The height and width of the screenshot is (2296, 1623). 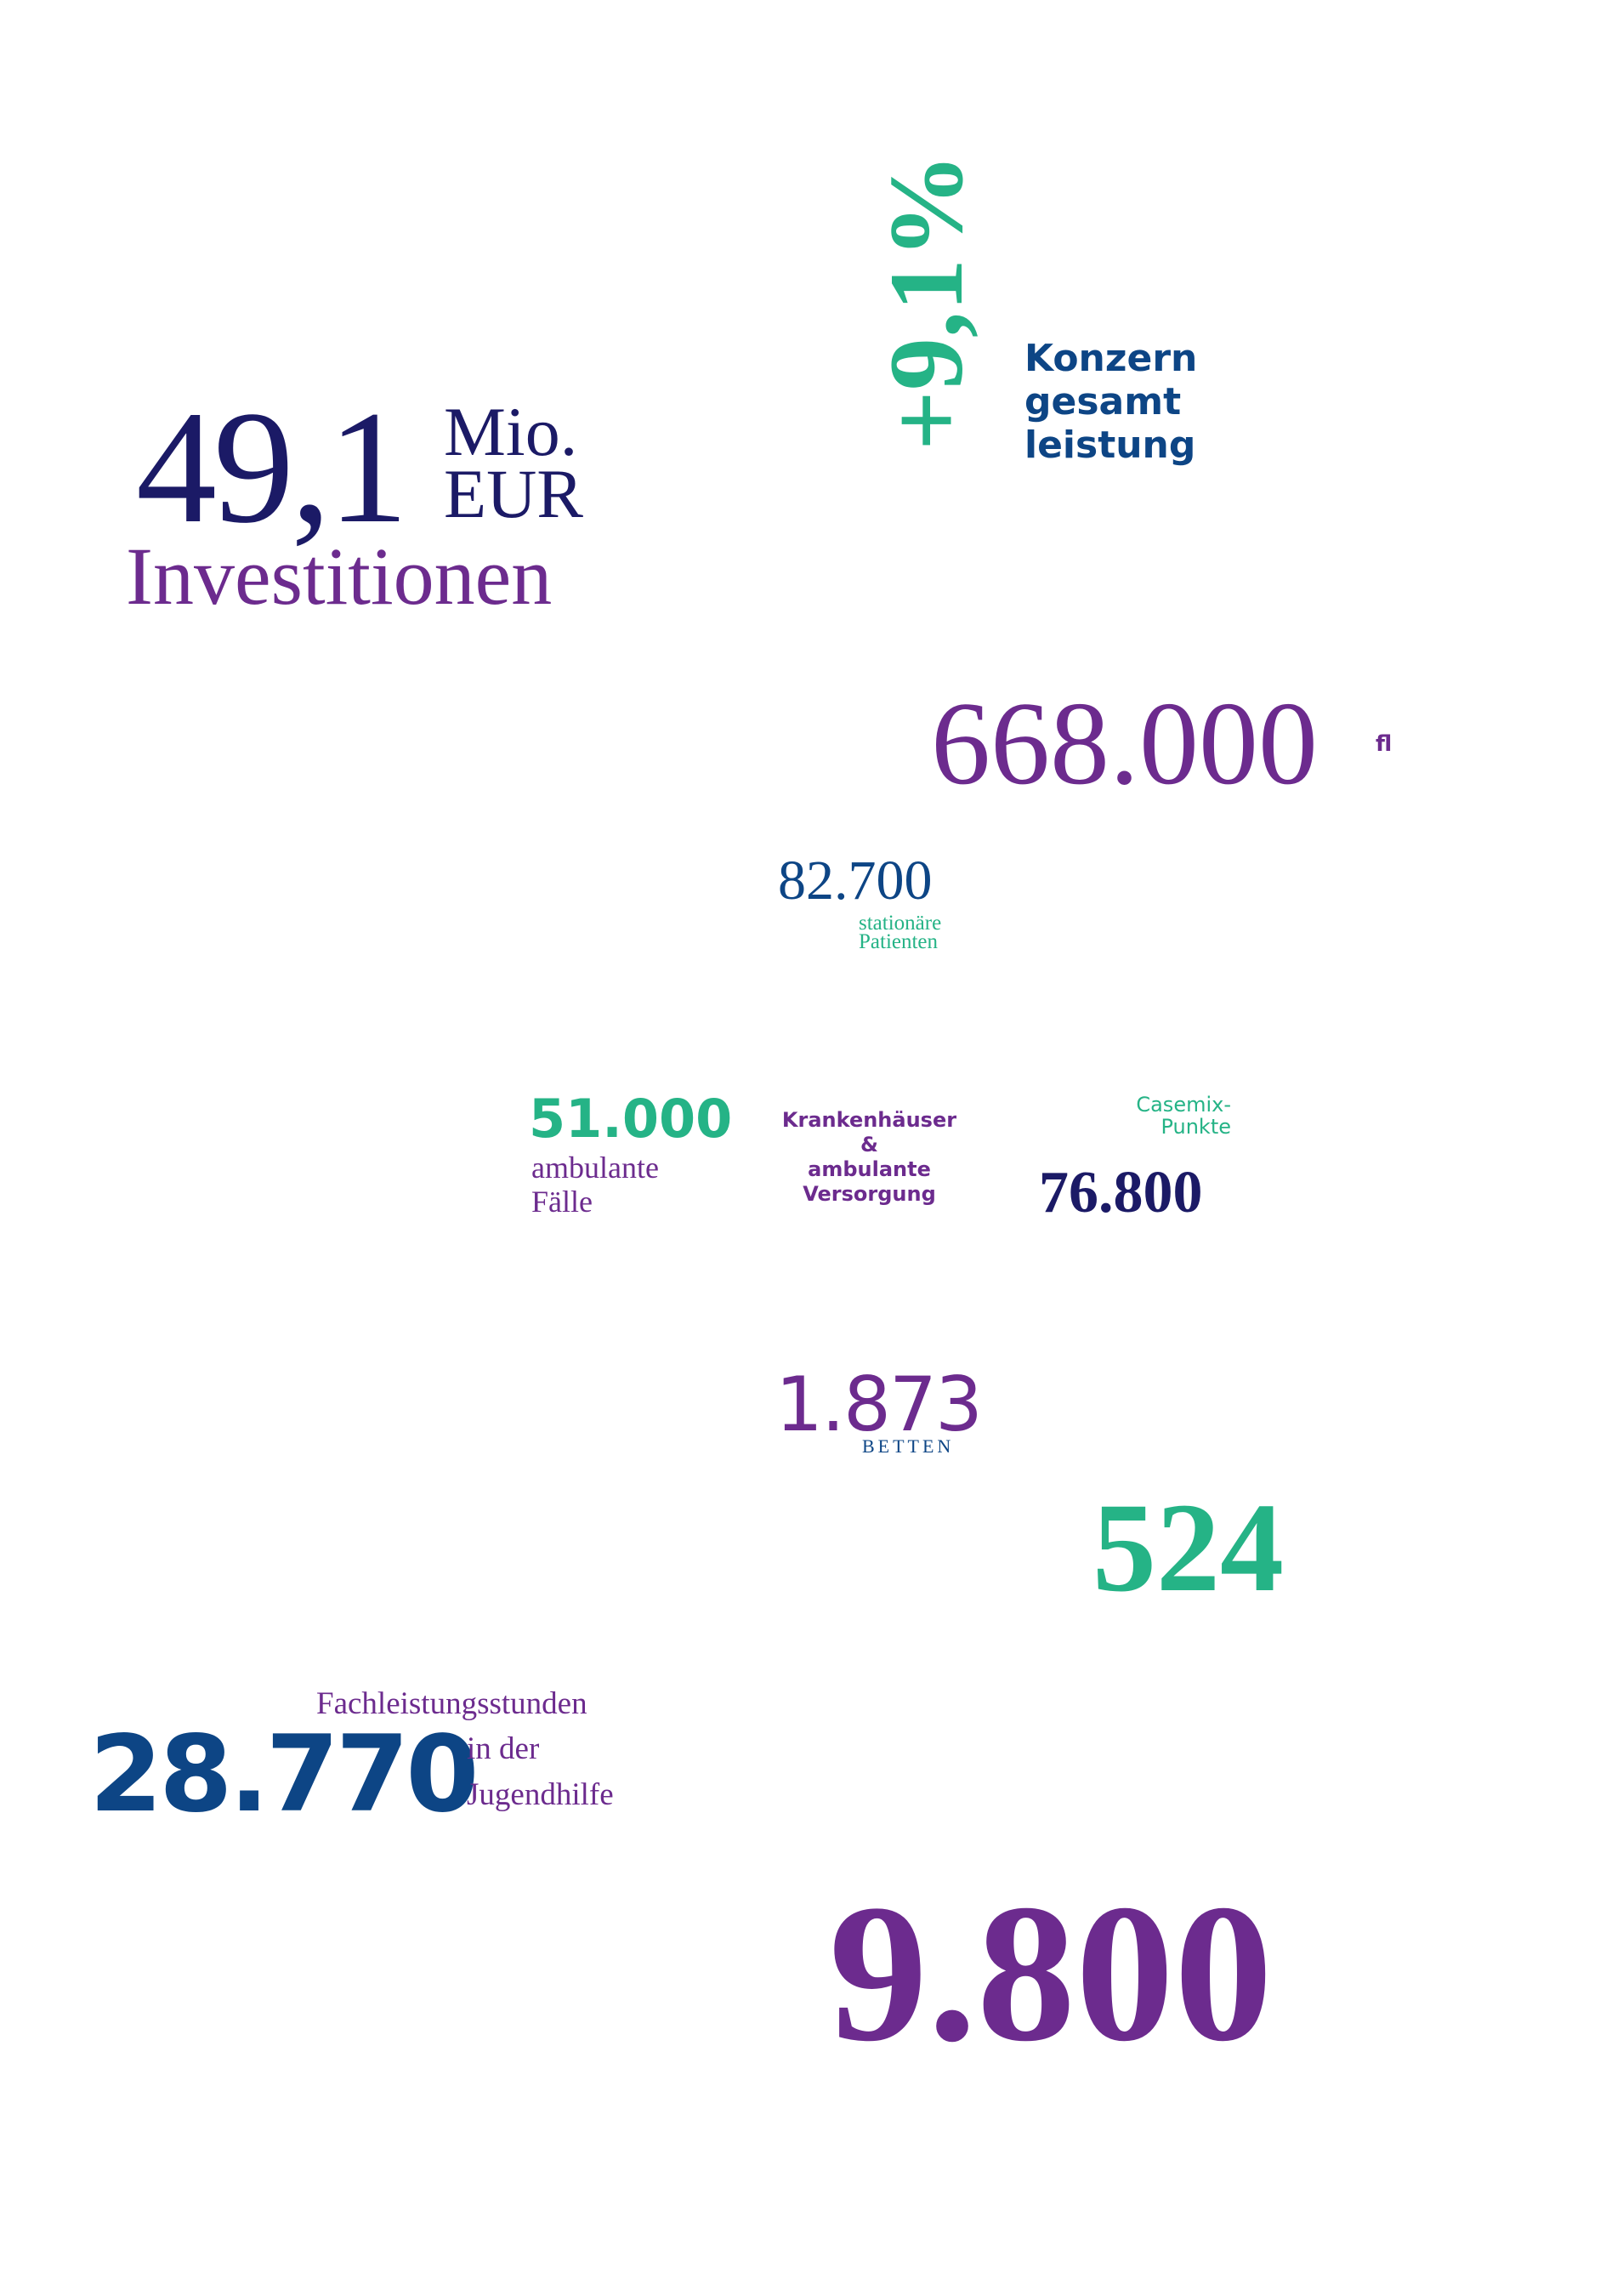 What do you see at coordinates (1196, 1127) in the screenshot?
I see `casemix-label-line2: Punkte` at bounding box center [1196, 1127].